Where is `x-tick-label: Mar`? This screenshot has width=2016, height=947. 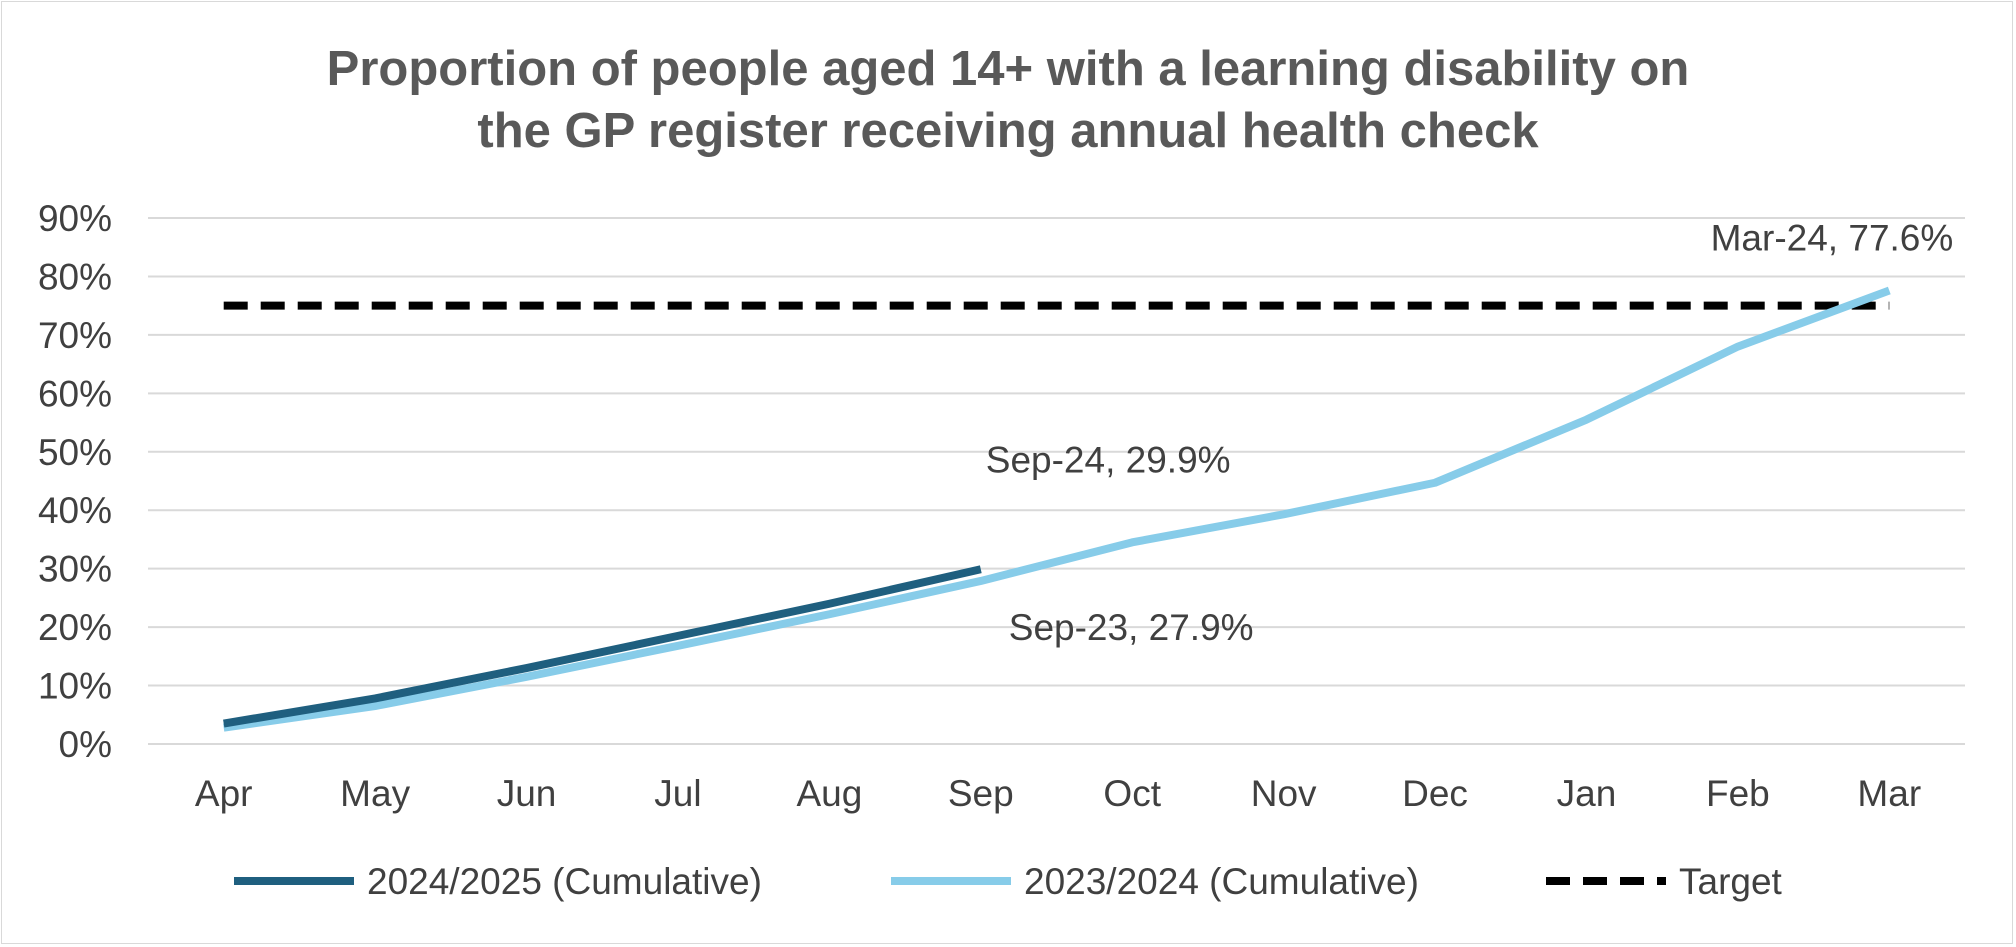
x-tick-label: Mar is located at coordinates (1889, 793).